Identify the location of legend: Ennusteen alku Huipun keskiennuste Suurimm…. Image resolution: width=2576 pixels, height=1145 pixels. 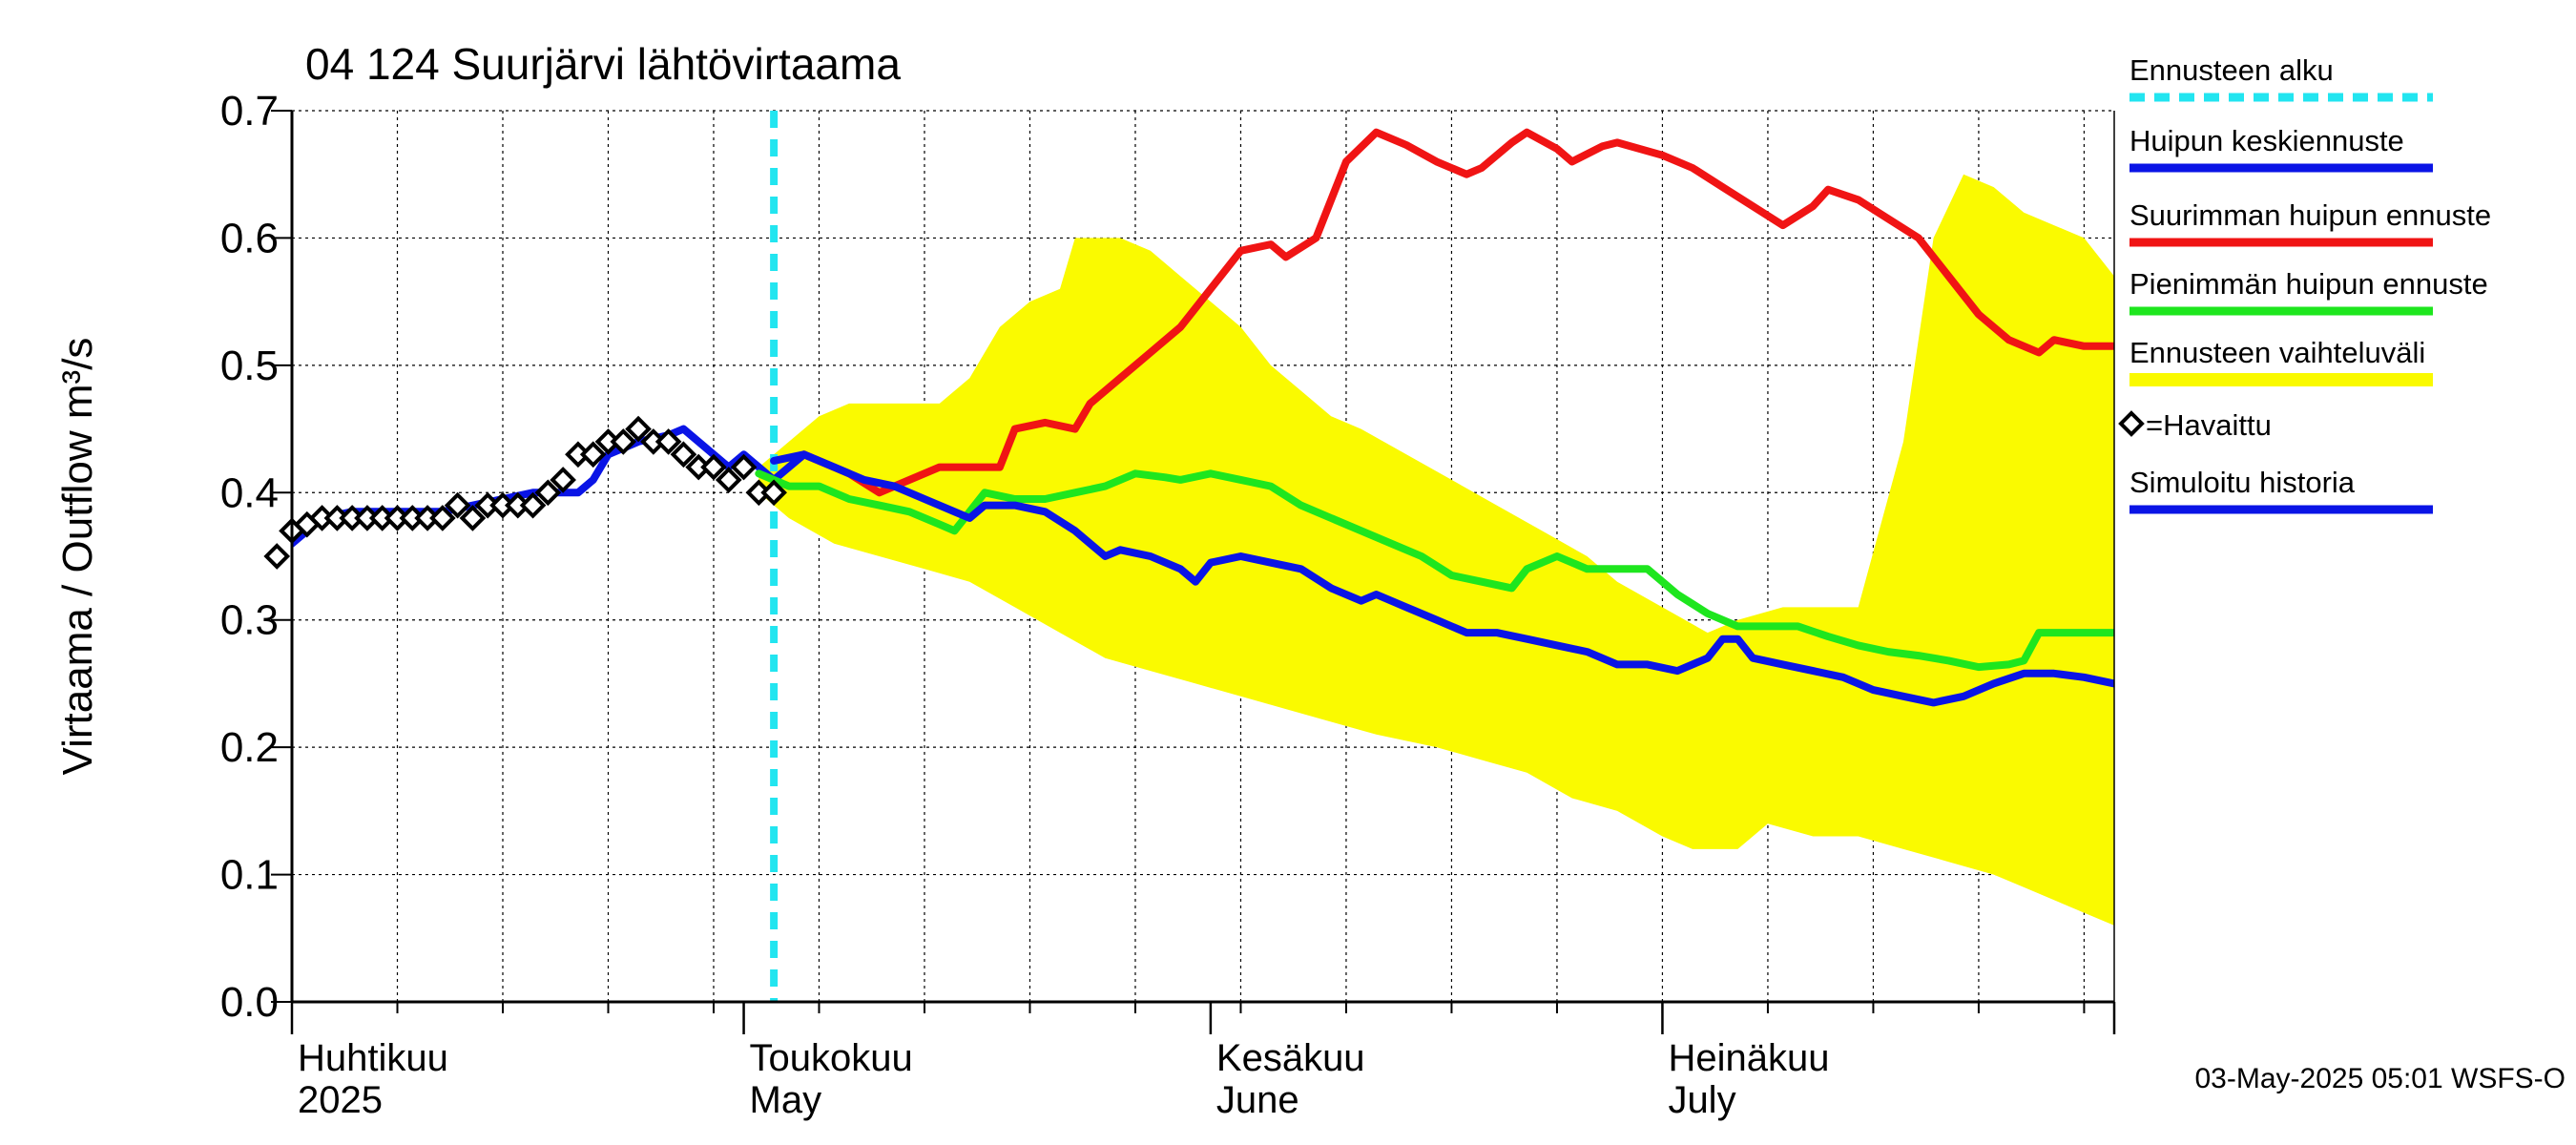
(2304, 283).